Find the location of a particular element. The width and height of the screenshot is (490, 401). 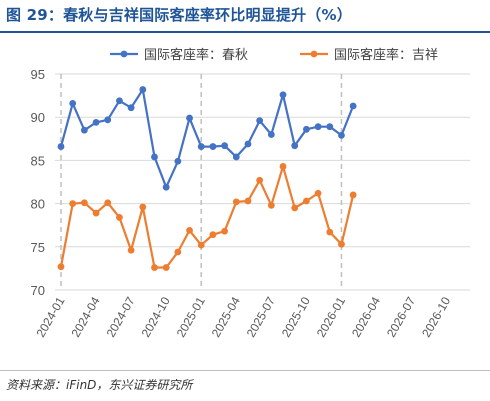

x-tick-label: 2024-01 is located at coordinates (50, 316).